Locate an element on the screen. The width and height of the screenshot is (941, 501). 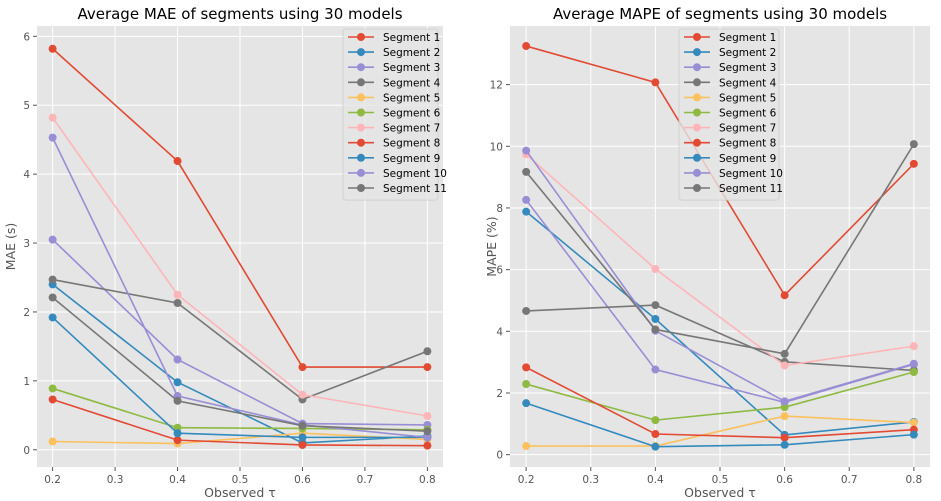
legend-label: Segment 4 is located at coordinates (748, 83).